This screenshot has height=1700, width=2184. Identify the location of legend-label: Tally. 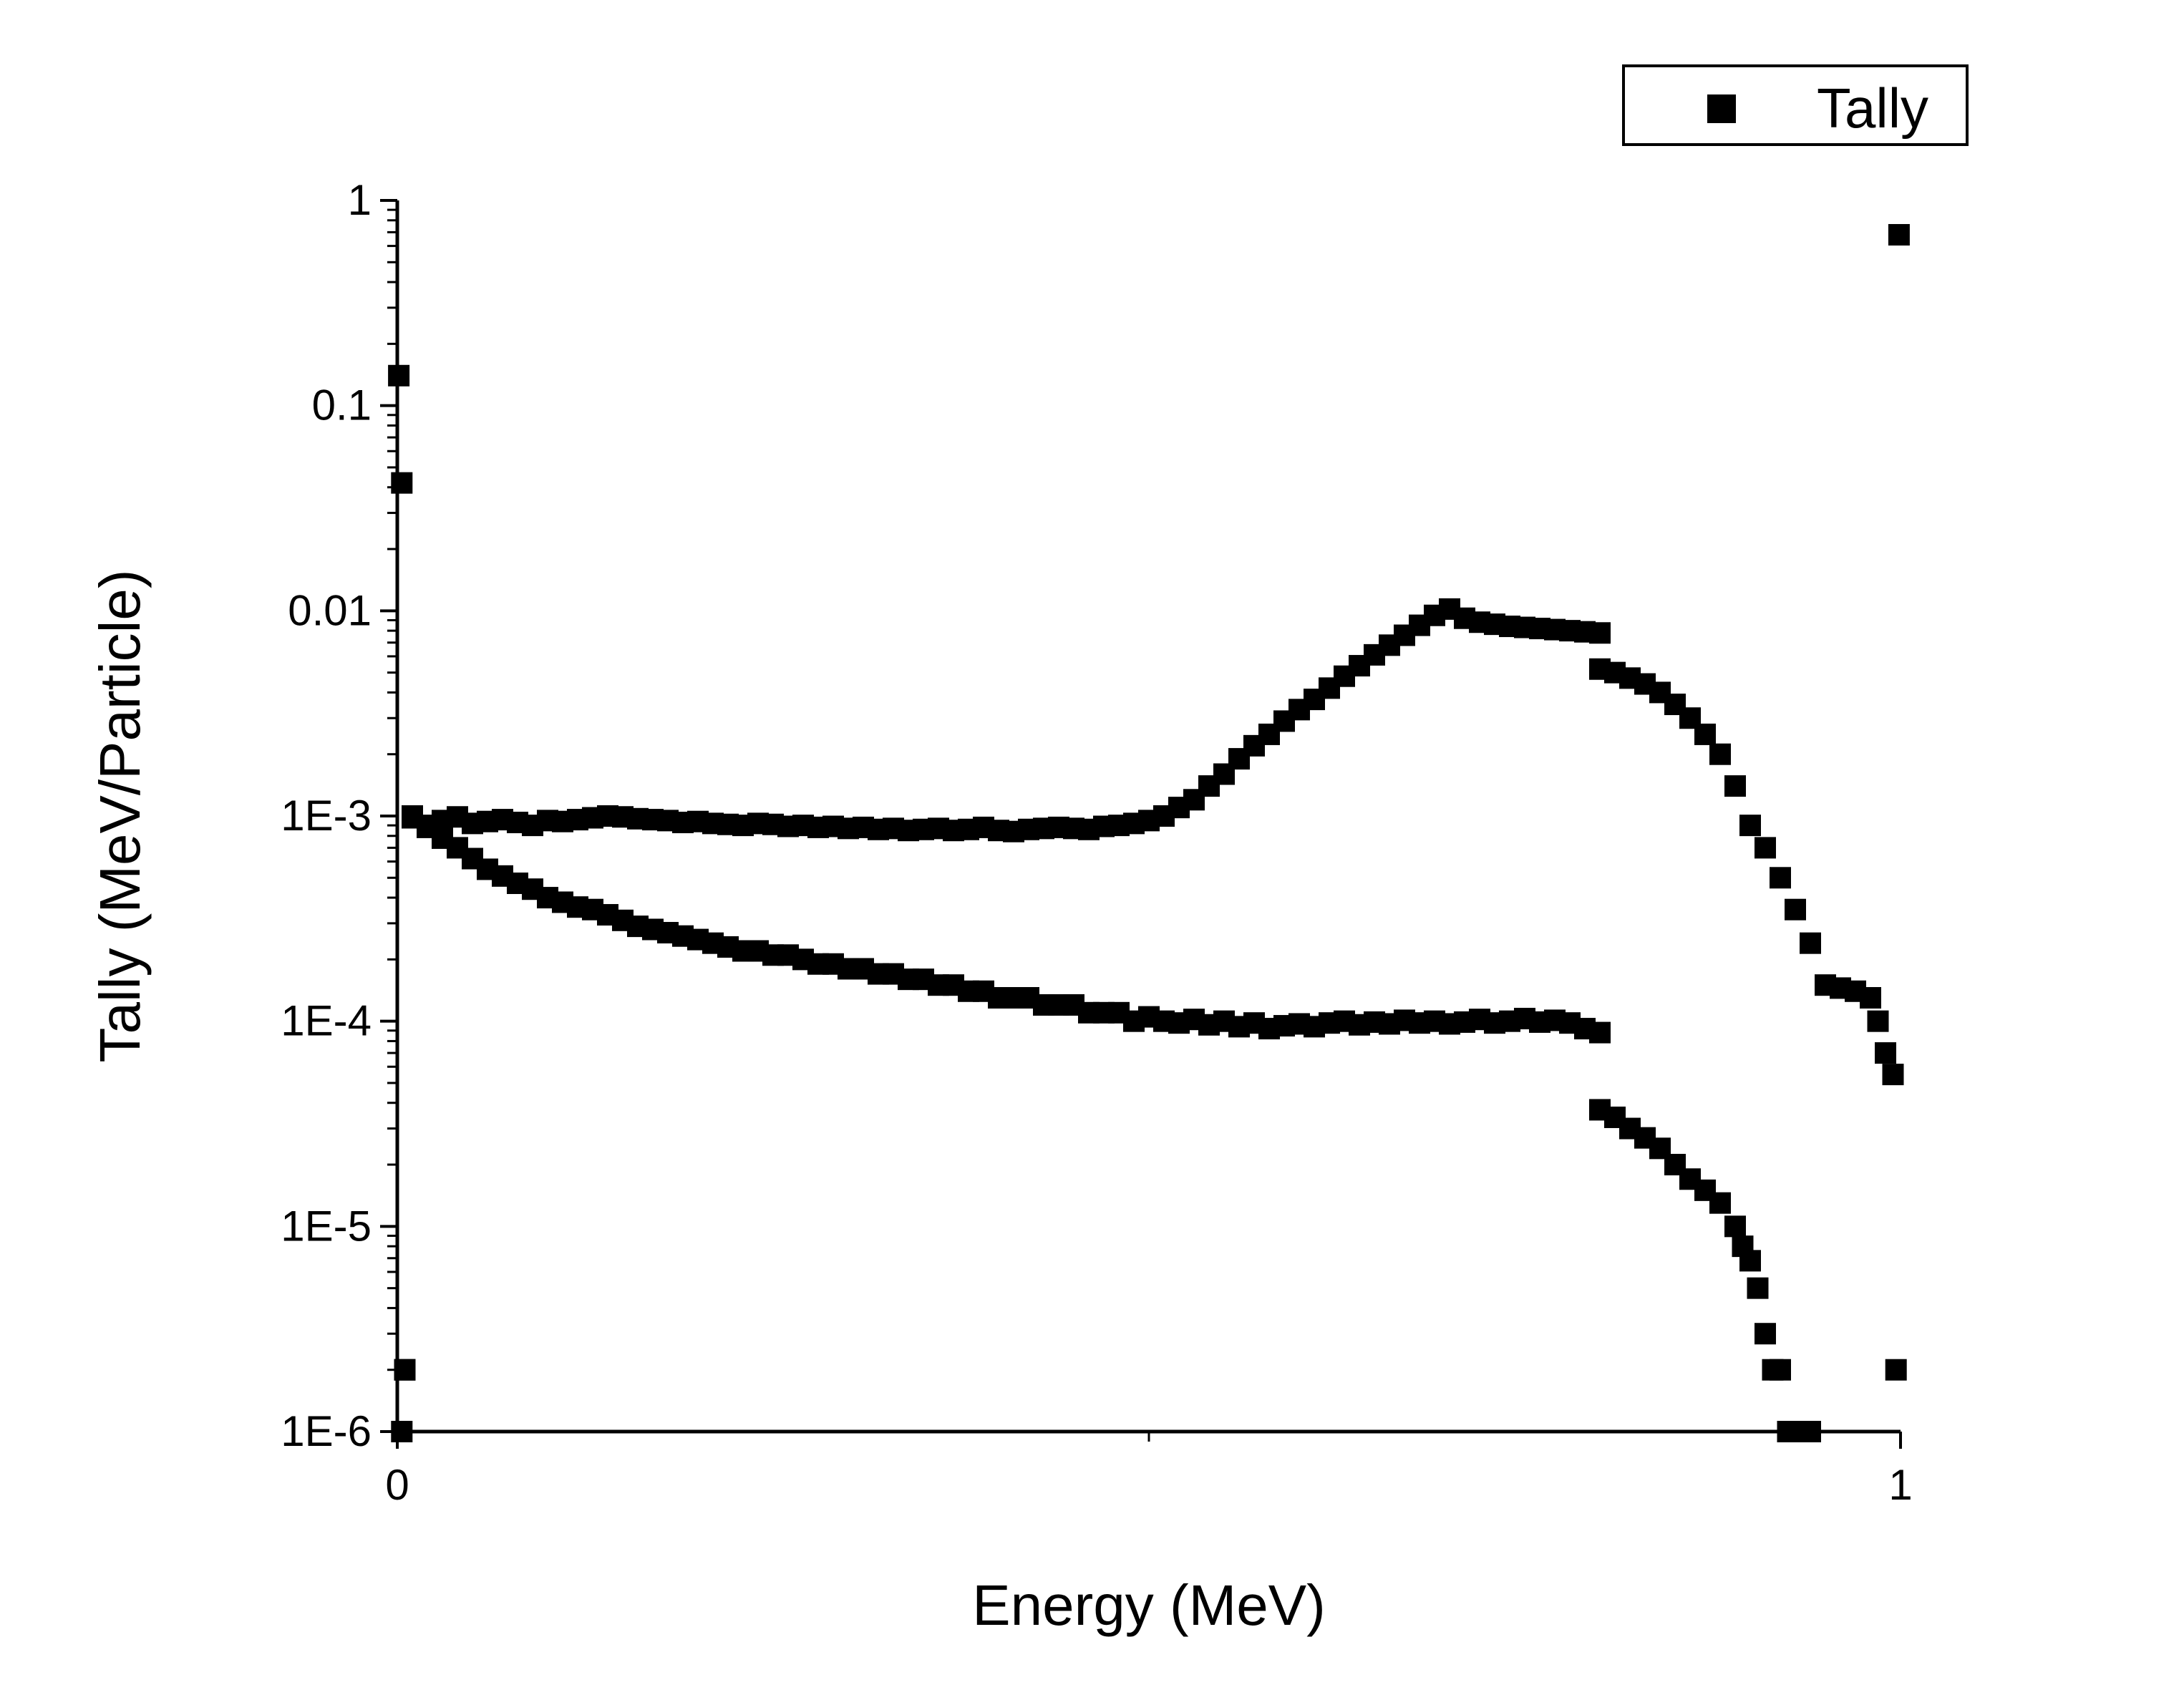
(1872, 108).